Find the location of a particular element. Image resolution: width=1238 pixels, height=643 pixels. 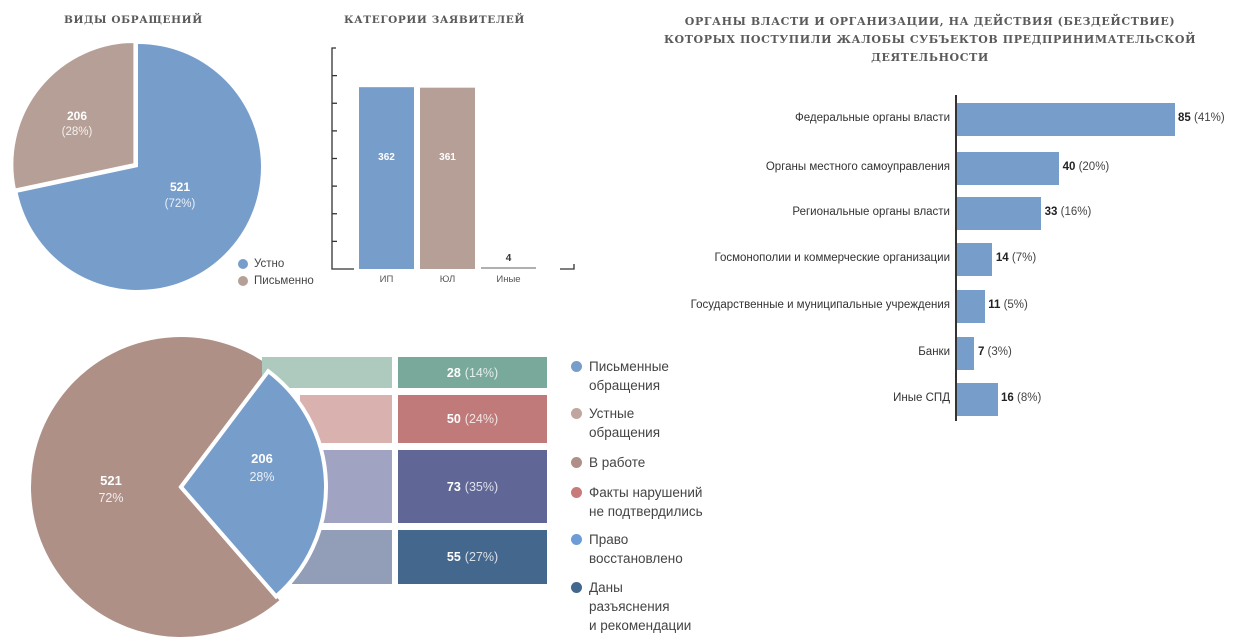

category-label: Банки is located at coordinates (934, 352).